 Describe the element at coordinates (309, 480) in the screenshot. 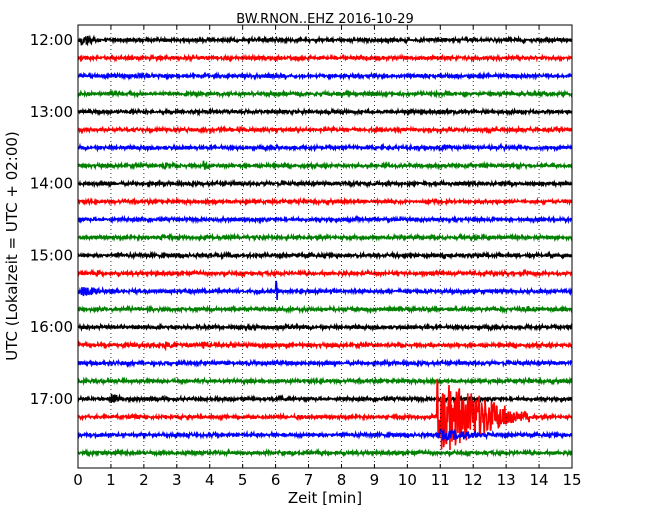

I see `x-tick-label-7: 7` at that location.